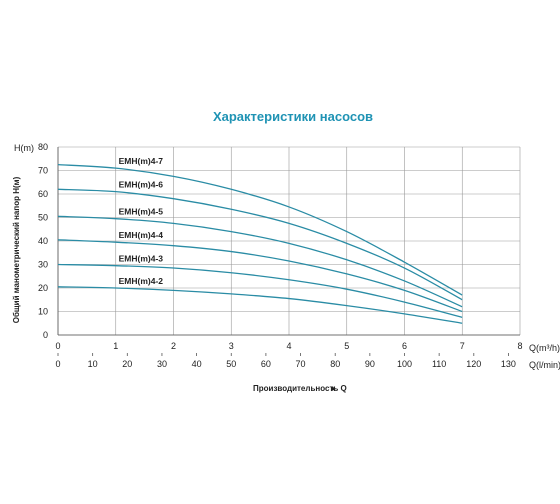  Describe the element at coordinates (141, 185) in the screenshot. I see `series-label: EMH(m)4-6` at that location.